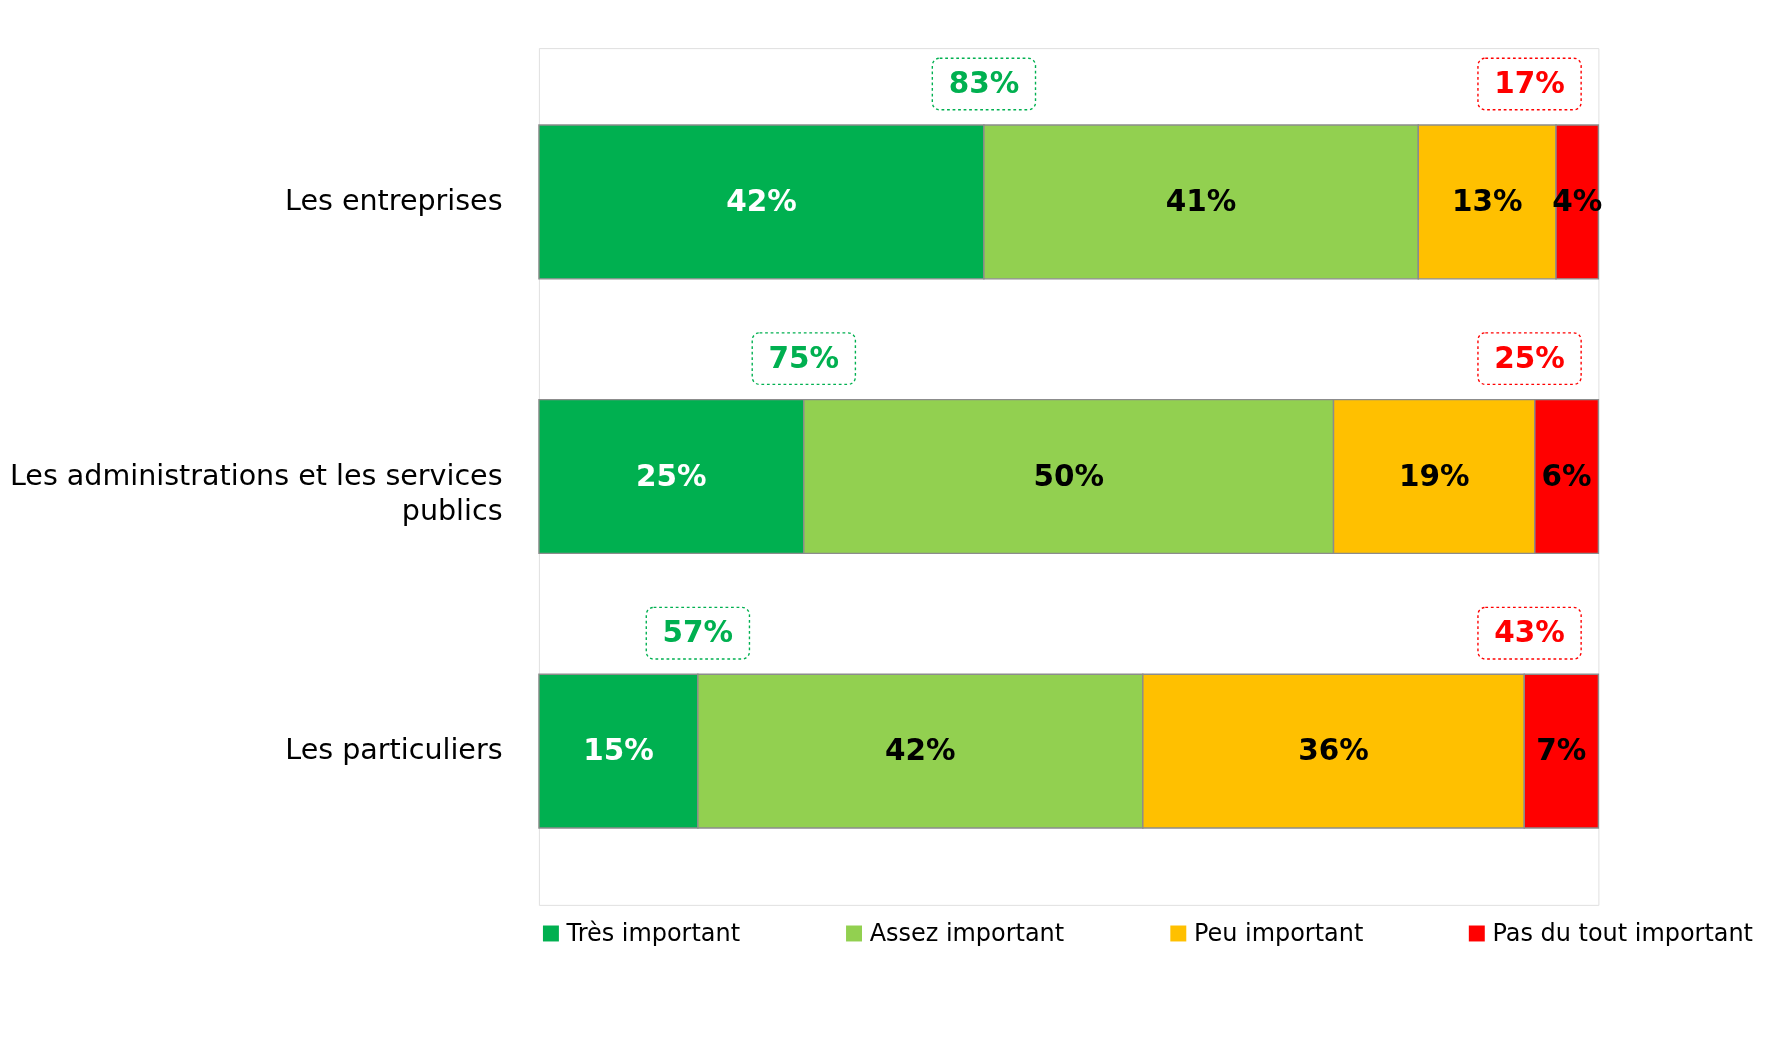 Image resolution: width=1767 pixels, height=1039 pixels. Describe the element at coordinates (1566, 475) in the screenshot. I see `data-label: 6%` at that location.